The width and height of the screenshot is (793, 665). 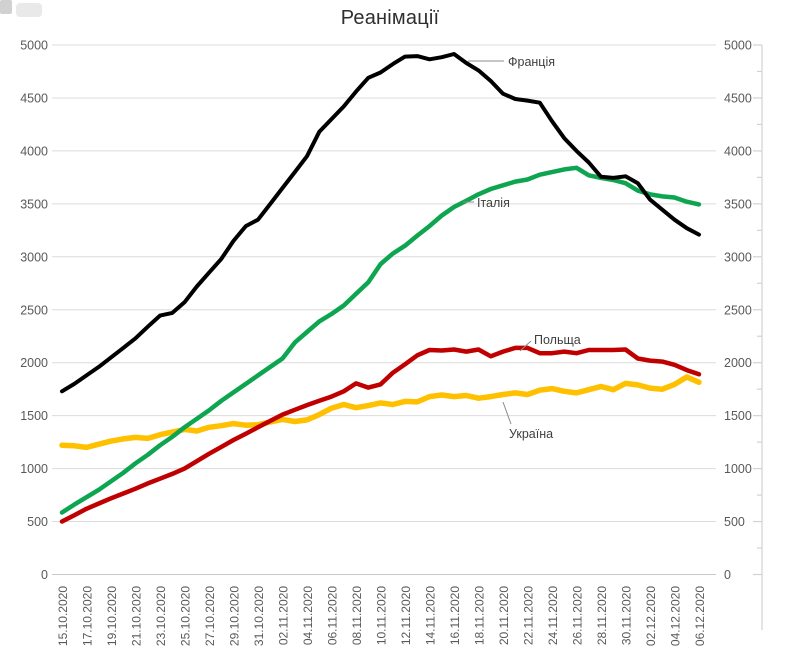 I want to click on x-axis-label: 02.11.2020, so click(x=284, y=615).